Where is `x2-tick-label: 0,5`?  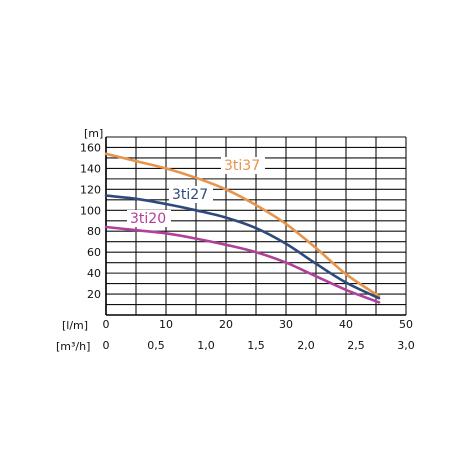
x2-tick-label: 0,5 is located at coordinates (156, 345).